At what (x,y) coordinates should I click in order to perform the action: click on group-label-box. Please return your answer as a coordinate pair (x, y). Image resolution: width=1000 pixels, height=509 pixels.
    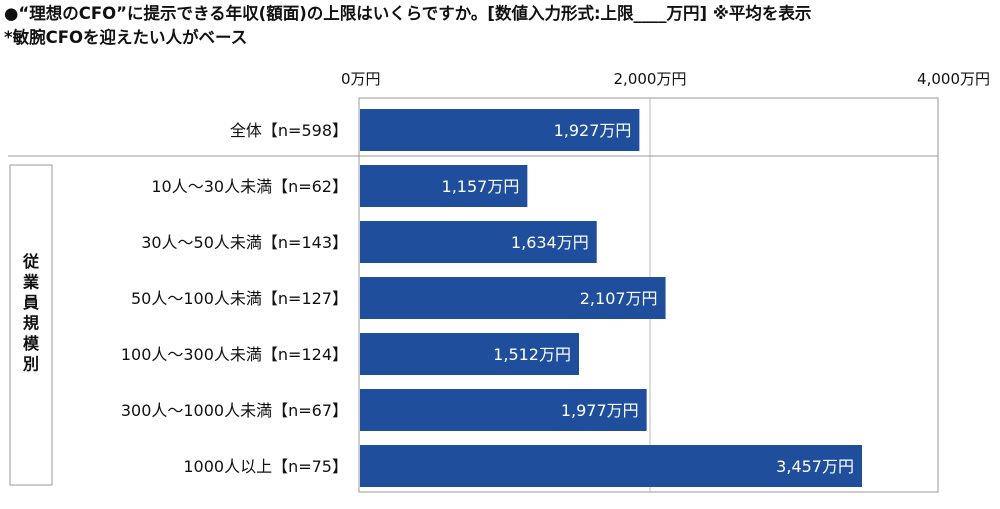
    Looking at the image, I should click on (31, 325).